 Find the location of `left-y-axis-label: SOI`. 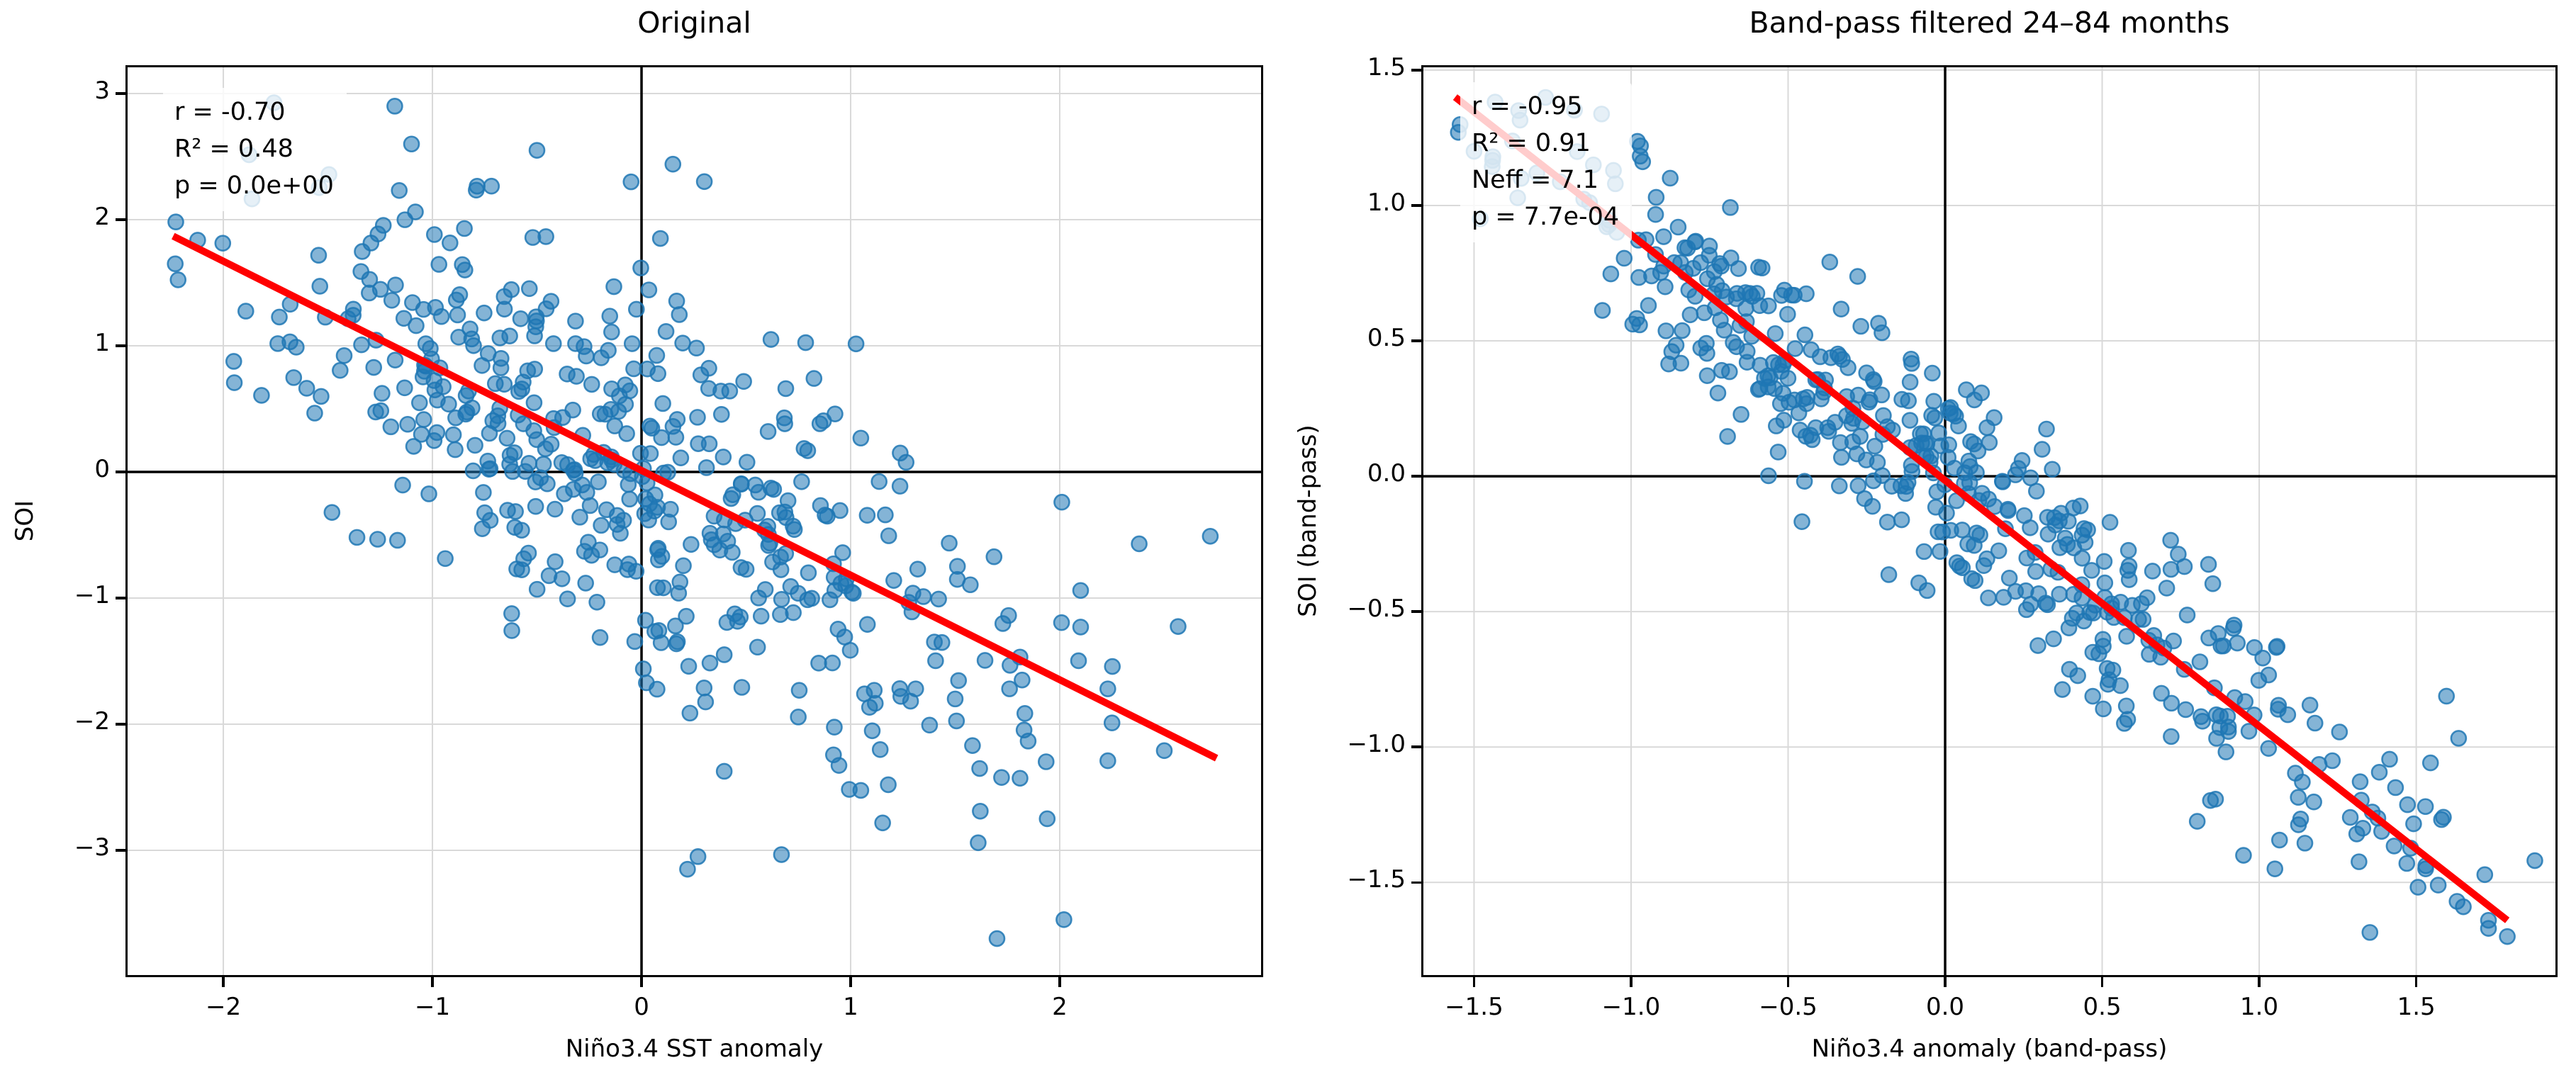

left-y-axis-label: SOI is located at coordinates (25, 521).